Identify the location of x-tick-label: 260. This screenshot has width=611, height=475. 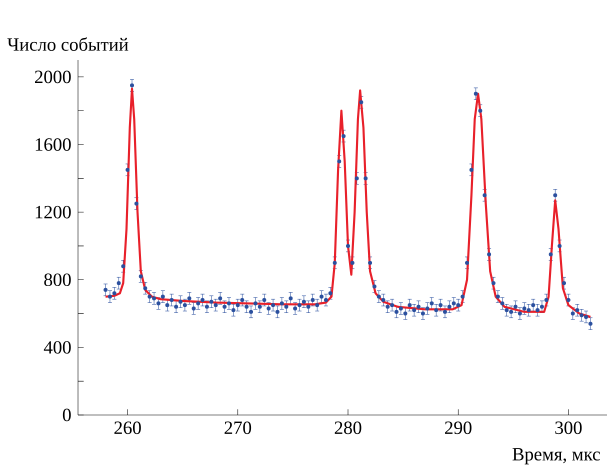
(127, 427).